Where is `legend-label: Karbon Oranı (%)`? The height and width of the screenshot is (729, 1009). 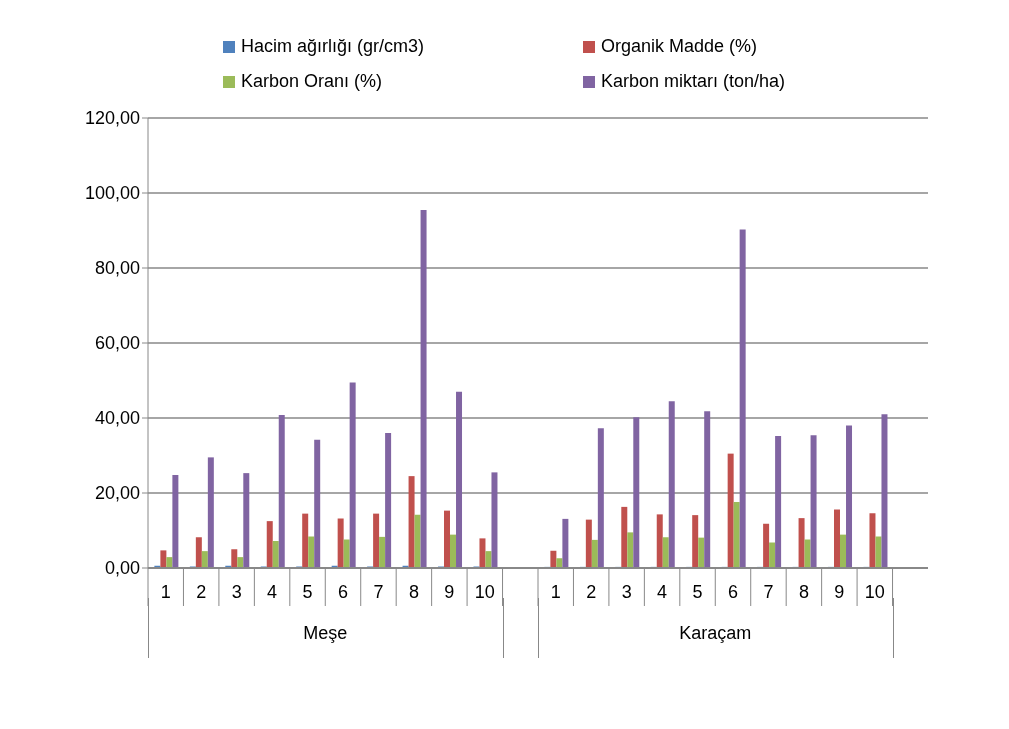 legend-label: Karbon Oranı (%) is located at coordinates (312, 81).